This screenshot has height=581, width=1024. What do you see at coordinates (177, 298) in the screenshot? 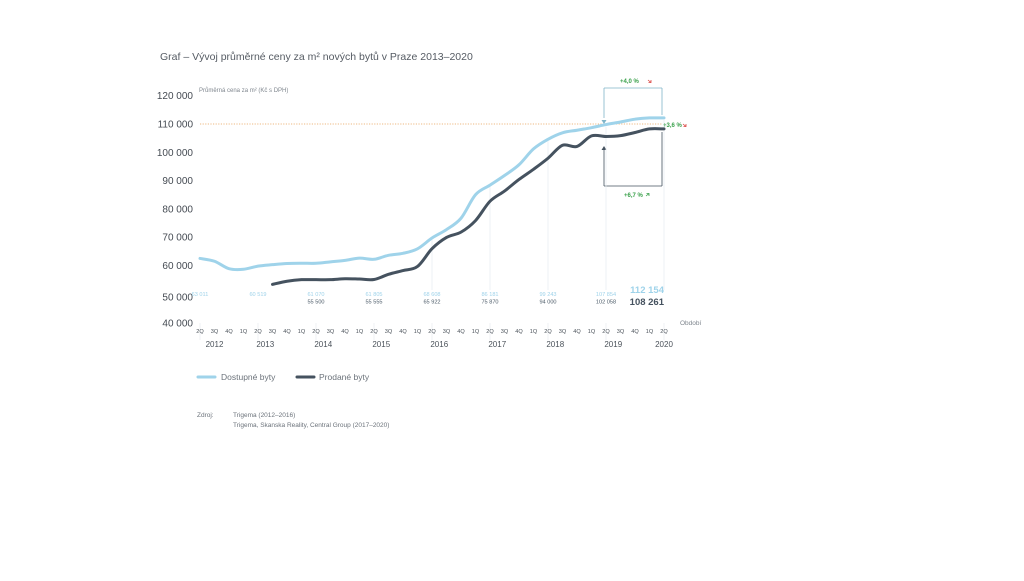
I see `y-tick-label: 50 000` at bounding box center [177, 298].